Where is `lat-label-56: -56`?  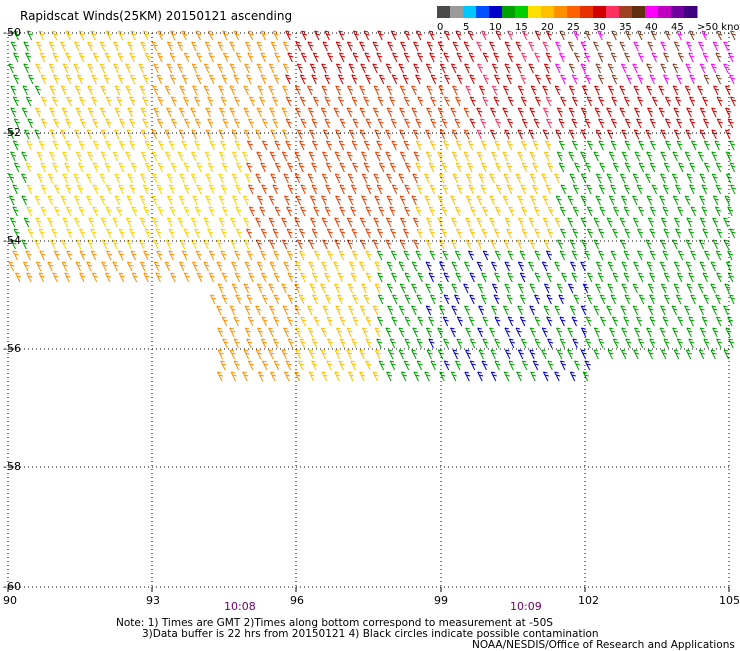
lat-label-56: -56 is located at coordinates (12, 348).